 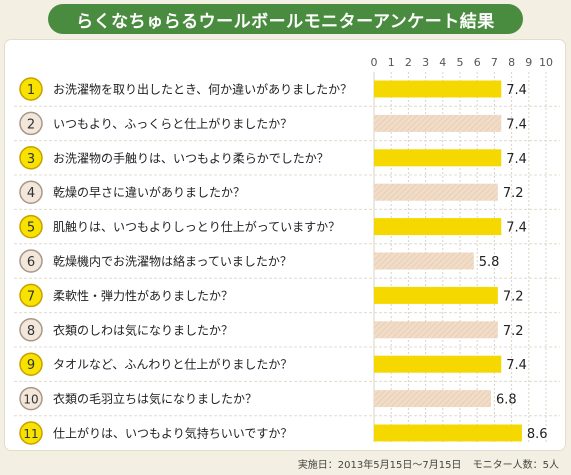 I want to click on x-tick-label: 0, so click(x=374, y=62).